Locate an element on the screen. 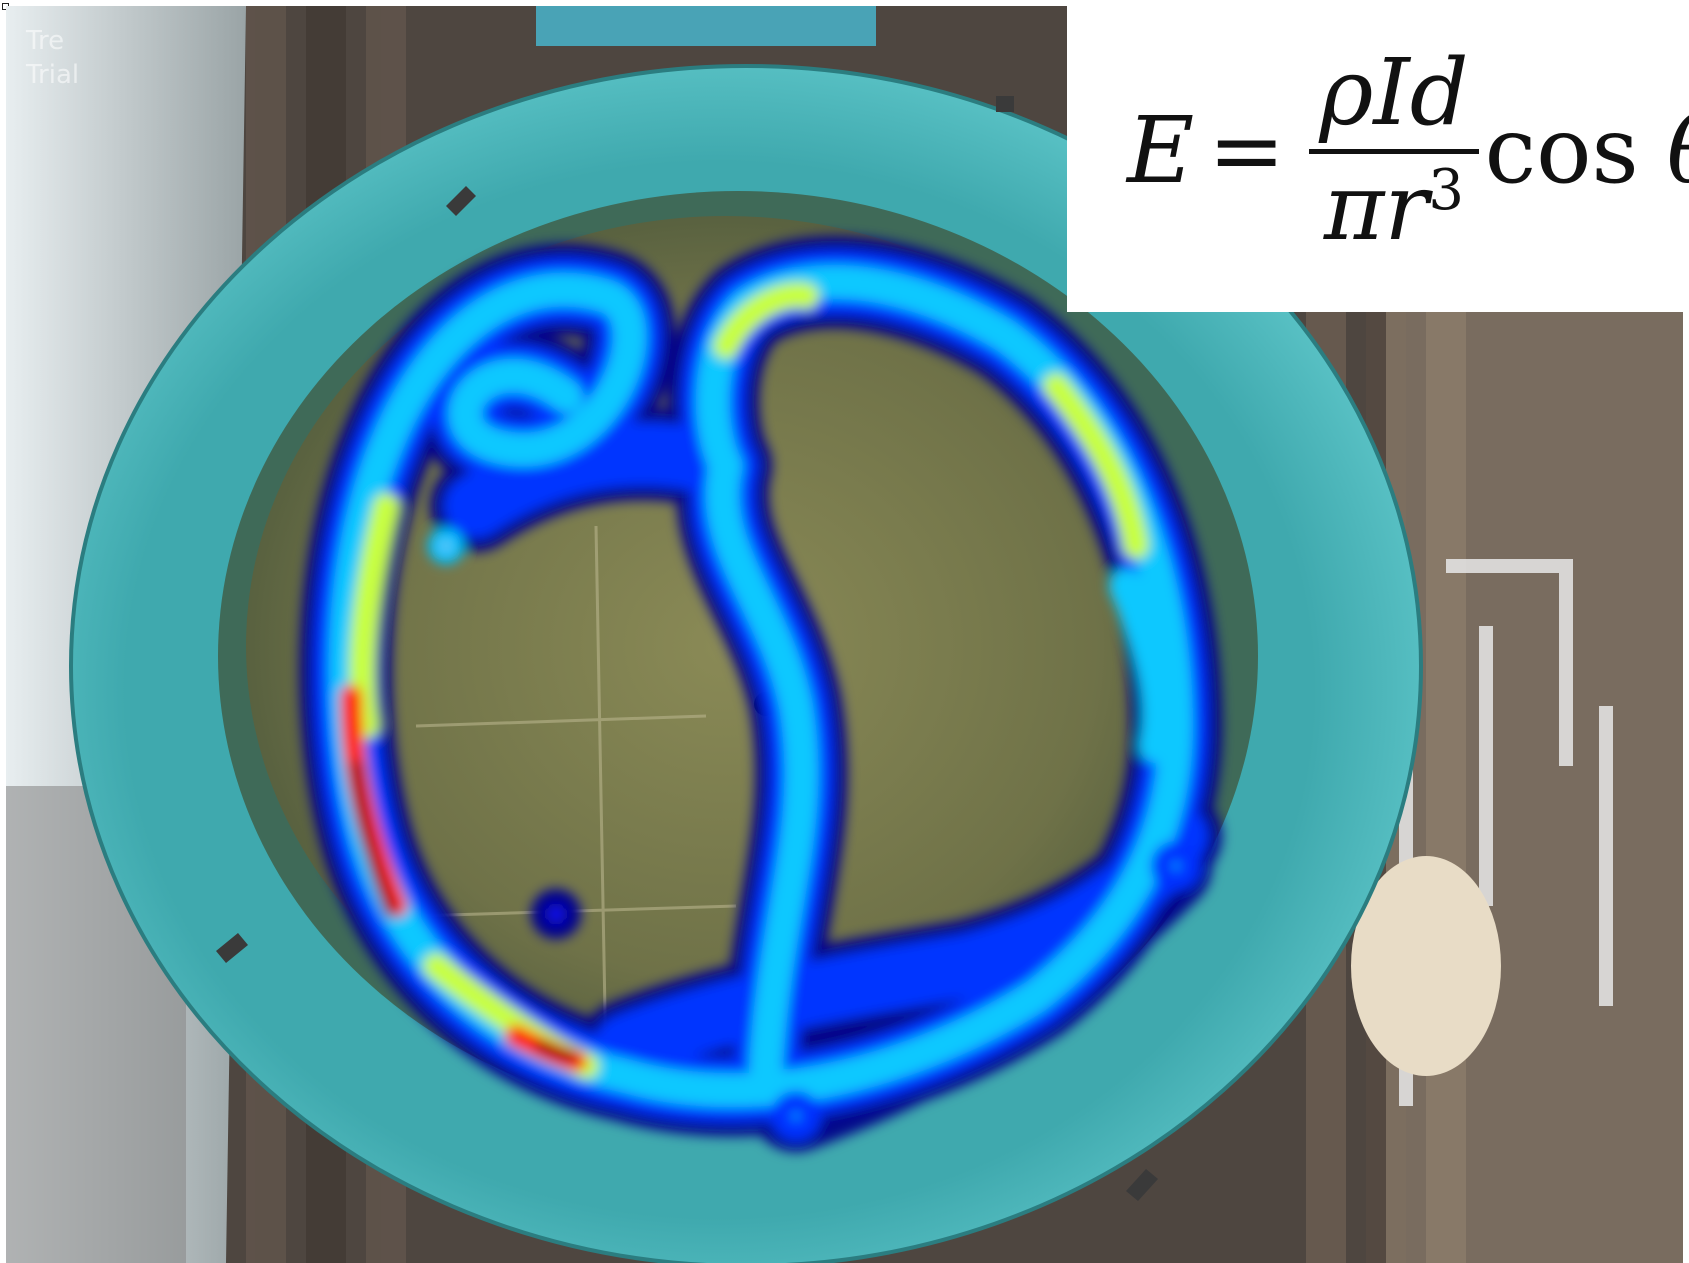  equation-panel: E = ρId πr3 cos θ is located at coordinates (1378, 156).